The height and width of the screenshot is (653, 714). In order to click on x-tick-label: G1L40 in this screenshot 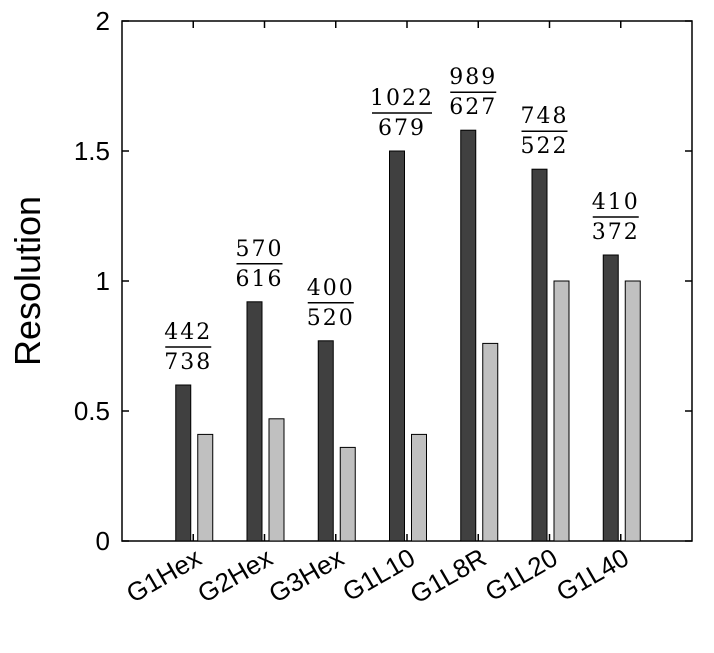, I will do `click(592, 574)`.